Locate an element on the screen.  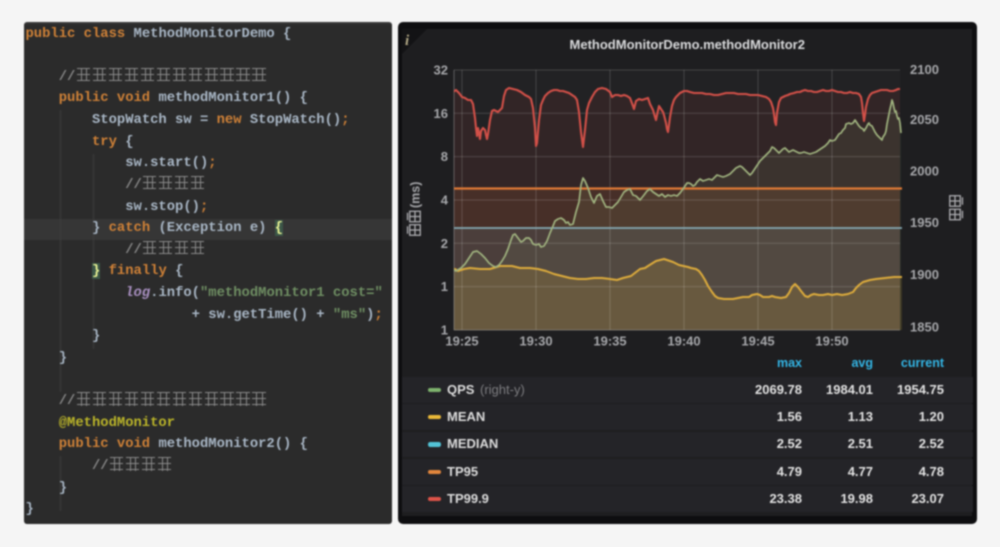
svg-text: 19:45 is located at coordinates (757, 341).